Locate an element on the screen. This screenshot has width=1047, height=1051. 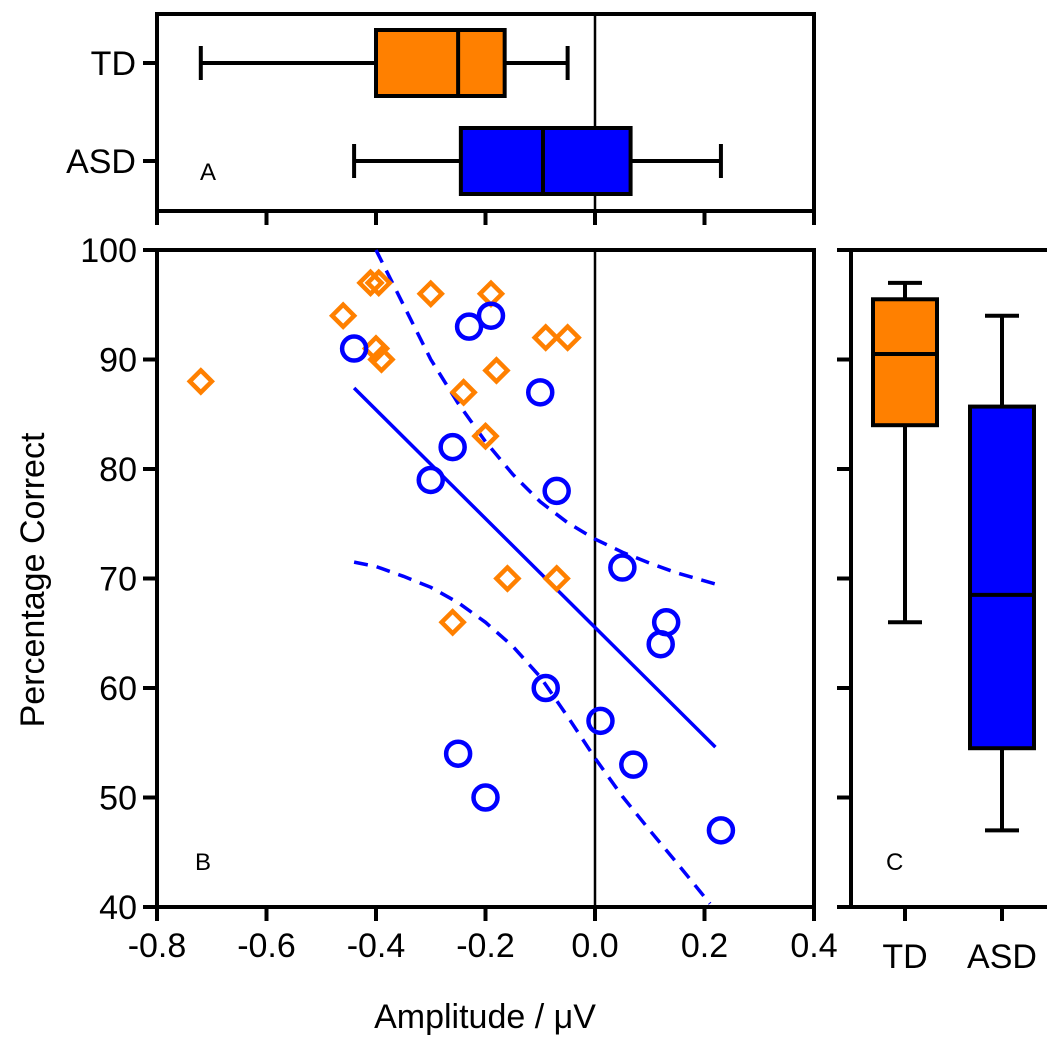
panel-a-x-ticks is located at coordinates (485, 218).